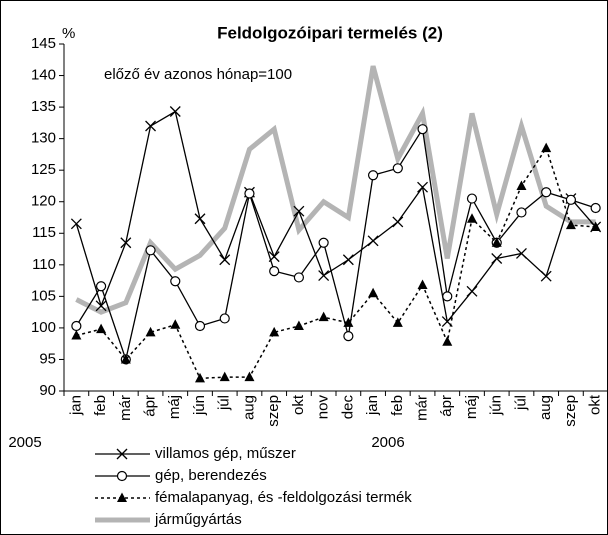 The image size is (608, 535). Describe the element at coordinates (446, 406) in the screenshot. I see `x-tick-label: ápr` at that location.